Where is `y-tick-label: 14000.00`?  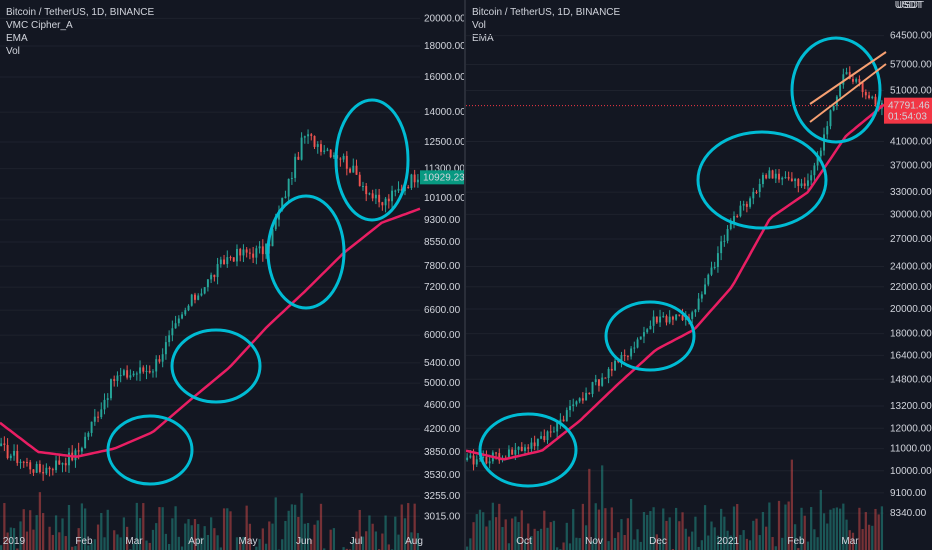
y-tick-label: 14000.00 is located at coordinates (444, 112).